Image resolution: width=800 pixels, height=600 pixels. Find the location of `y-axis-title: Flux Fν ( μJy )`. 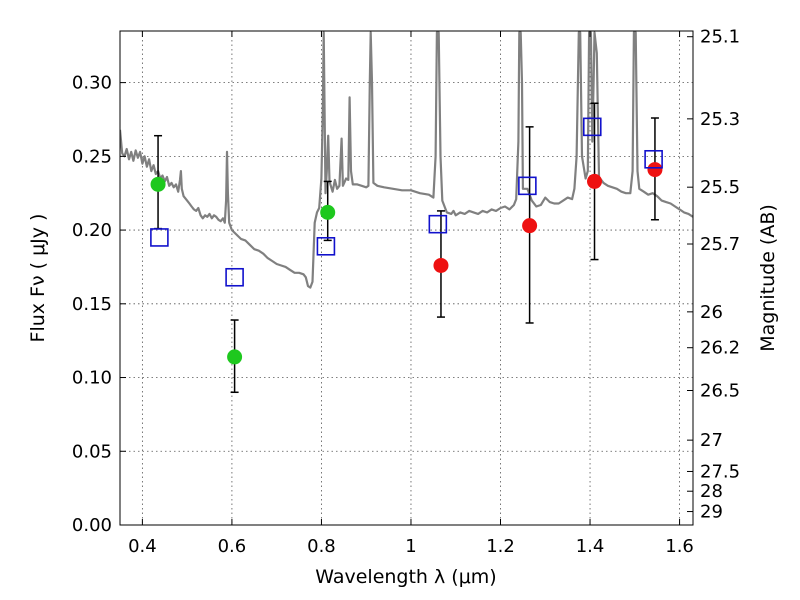

y-axis-title: Flux Fν ( μJy ) is located at coordinates (38, 278).